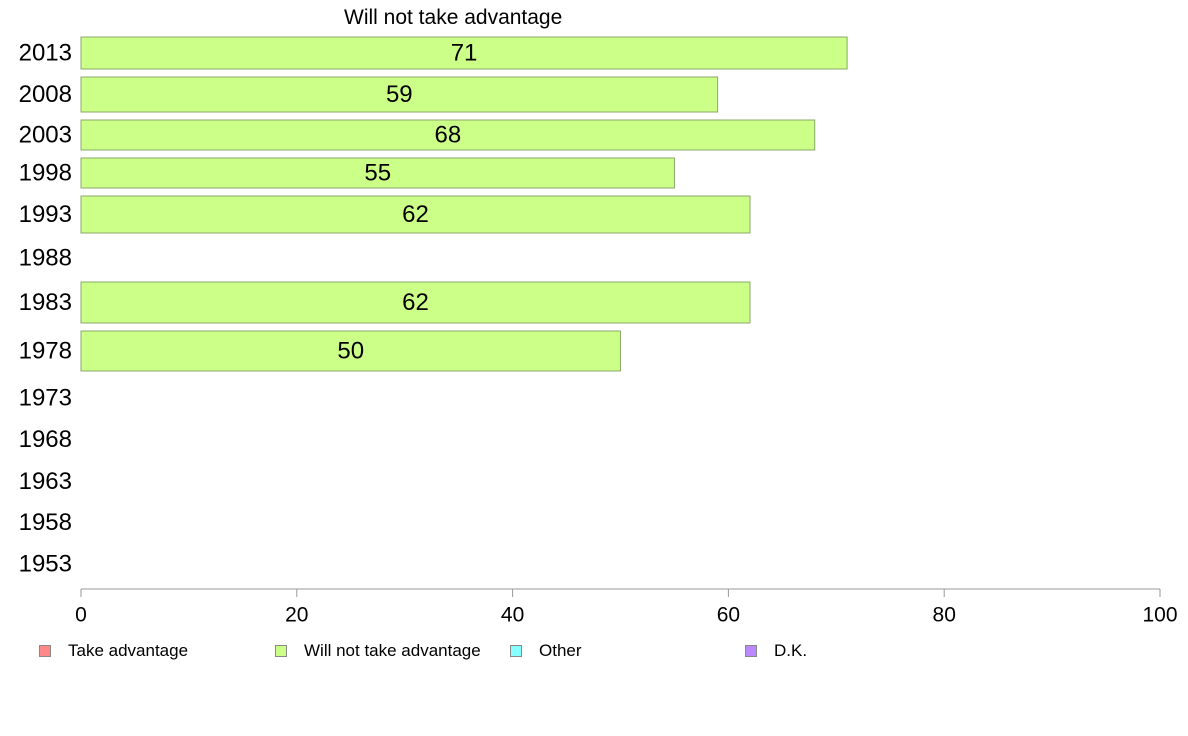 The image size is (1188, 736). Describe the element at coordinates (560, 650) in the screenshot. I see `legend-label-other: Other` at that location.